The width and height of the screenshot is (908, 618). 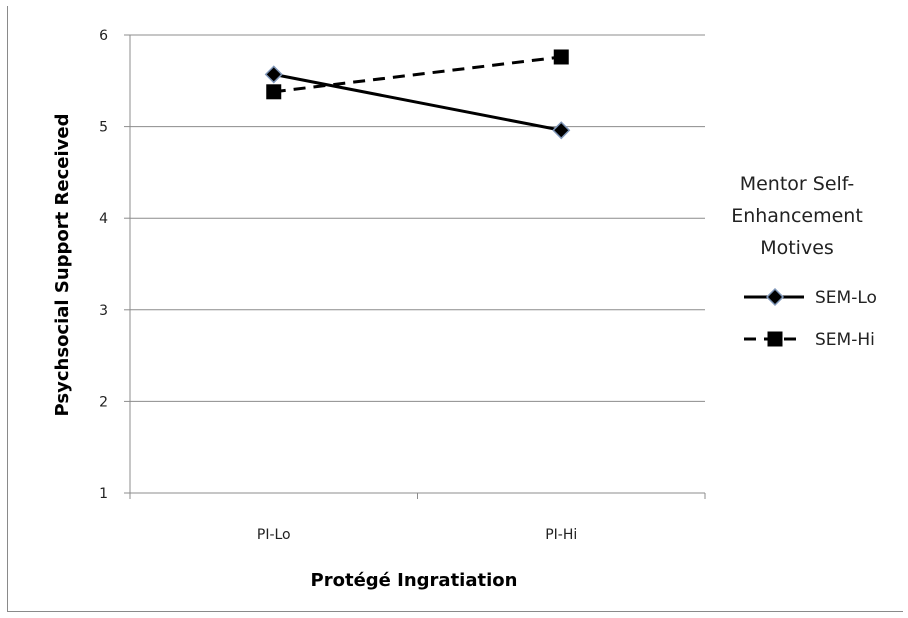 What do you see at coordinates (103, 219) in the screenshot?
I see `y-tick-label: 4` at bounding box center [103, 219].